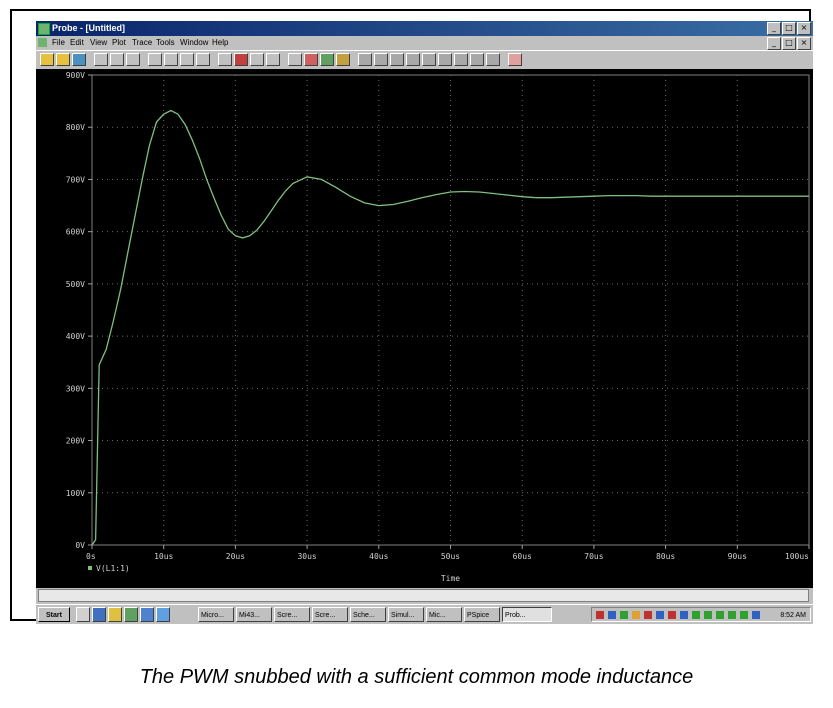  I want to click on toolbar, so click(424, 60).